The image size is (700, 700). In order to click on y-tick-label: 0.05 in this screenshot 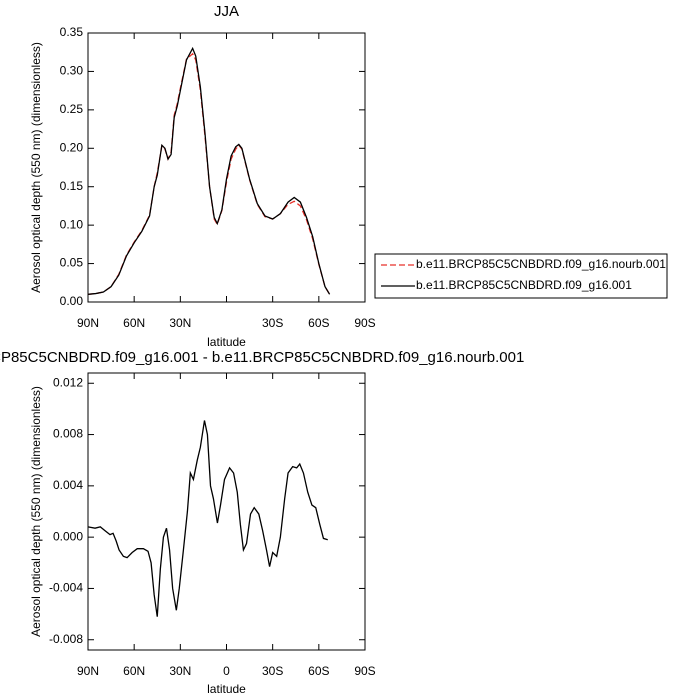, I will do `click(72, 263)`.